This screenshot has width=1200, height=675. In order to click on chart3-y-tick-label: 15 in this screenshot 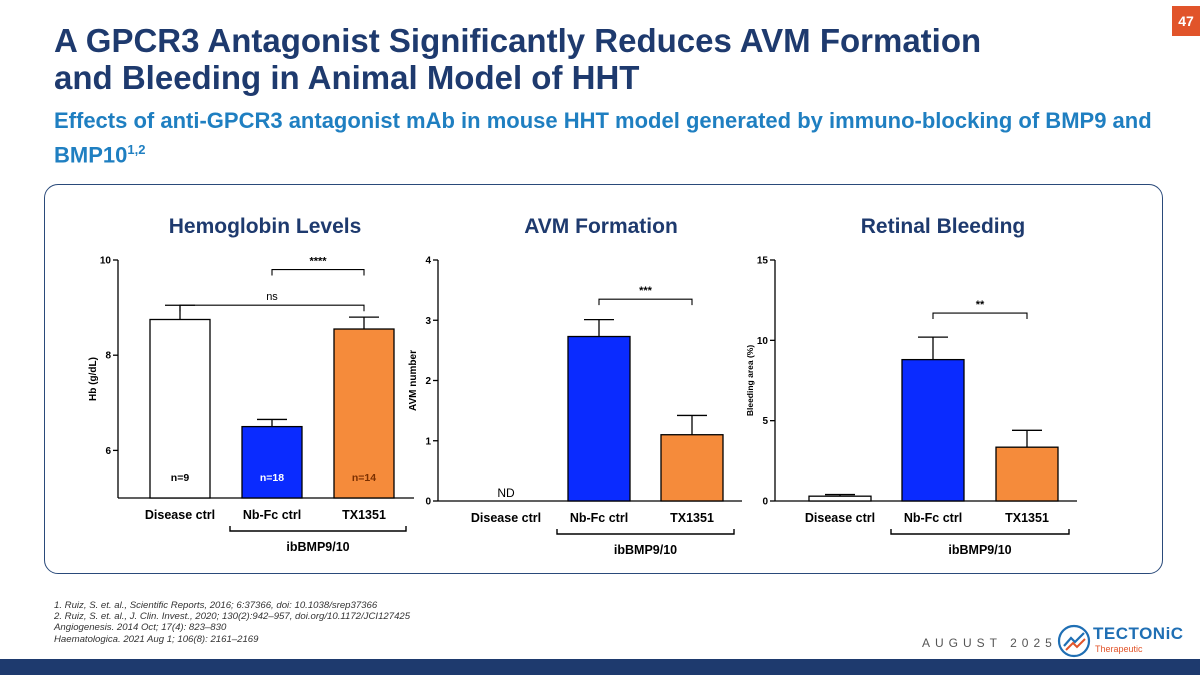, I will do `click(763, 261)`.